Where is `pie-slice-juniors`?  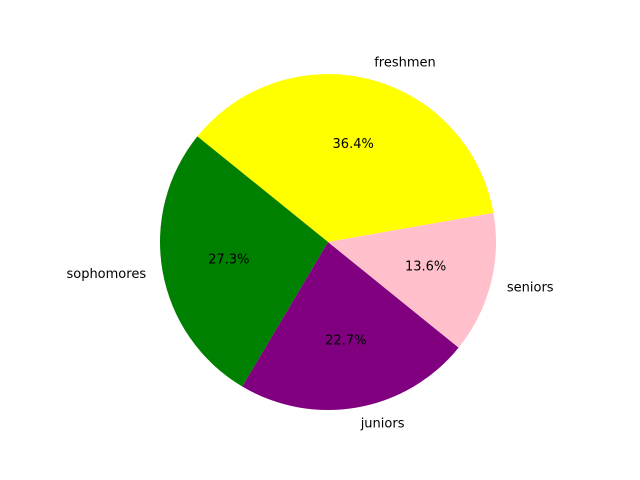
pie-slice-juniors is located at coordinates (350, 326).